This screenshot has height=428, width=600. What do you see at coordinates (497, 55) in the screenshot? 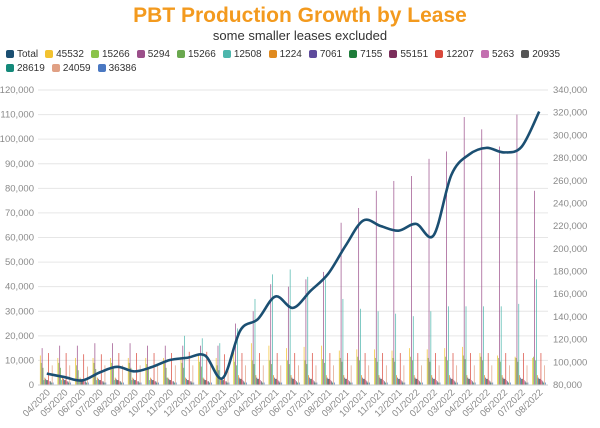
I see `legend-item: 5263` at bounding box center [497, 55].